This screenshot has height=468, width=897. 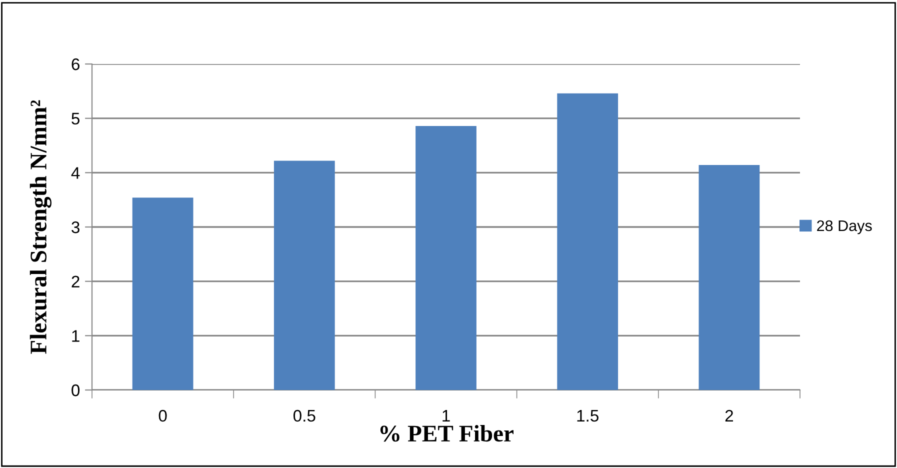 What do you see at coordinates (446, 416) in the screenshot?
I see `x-tick-label: 1` at bounding box center [446, 416].